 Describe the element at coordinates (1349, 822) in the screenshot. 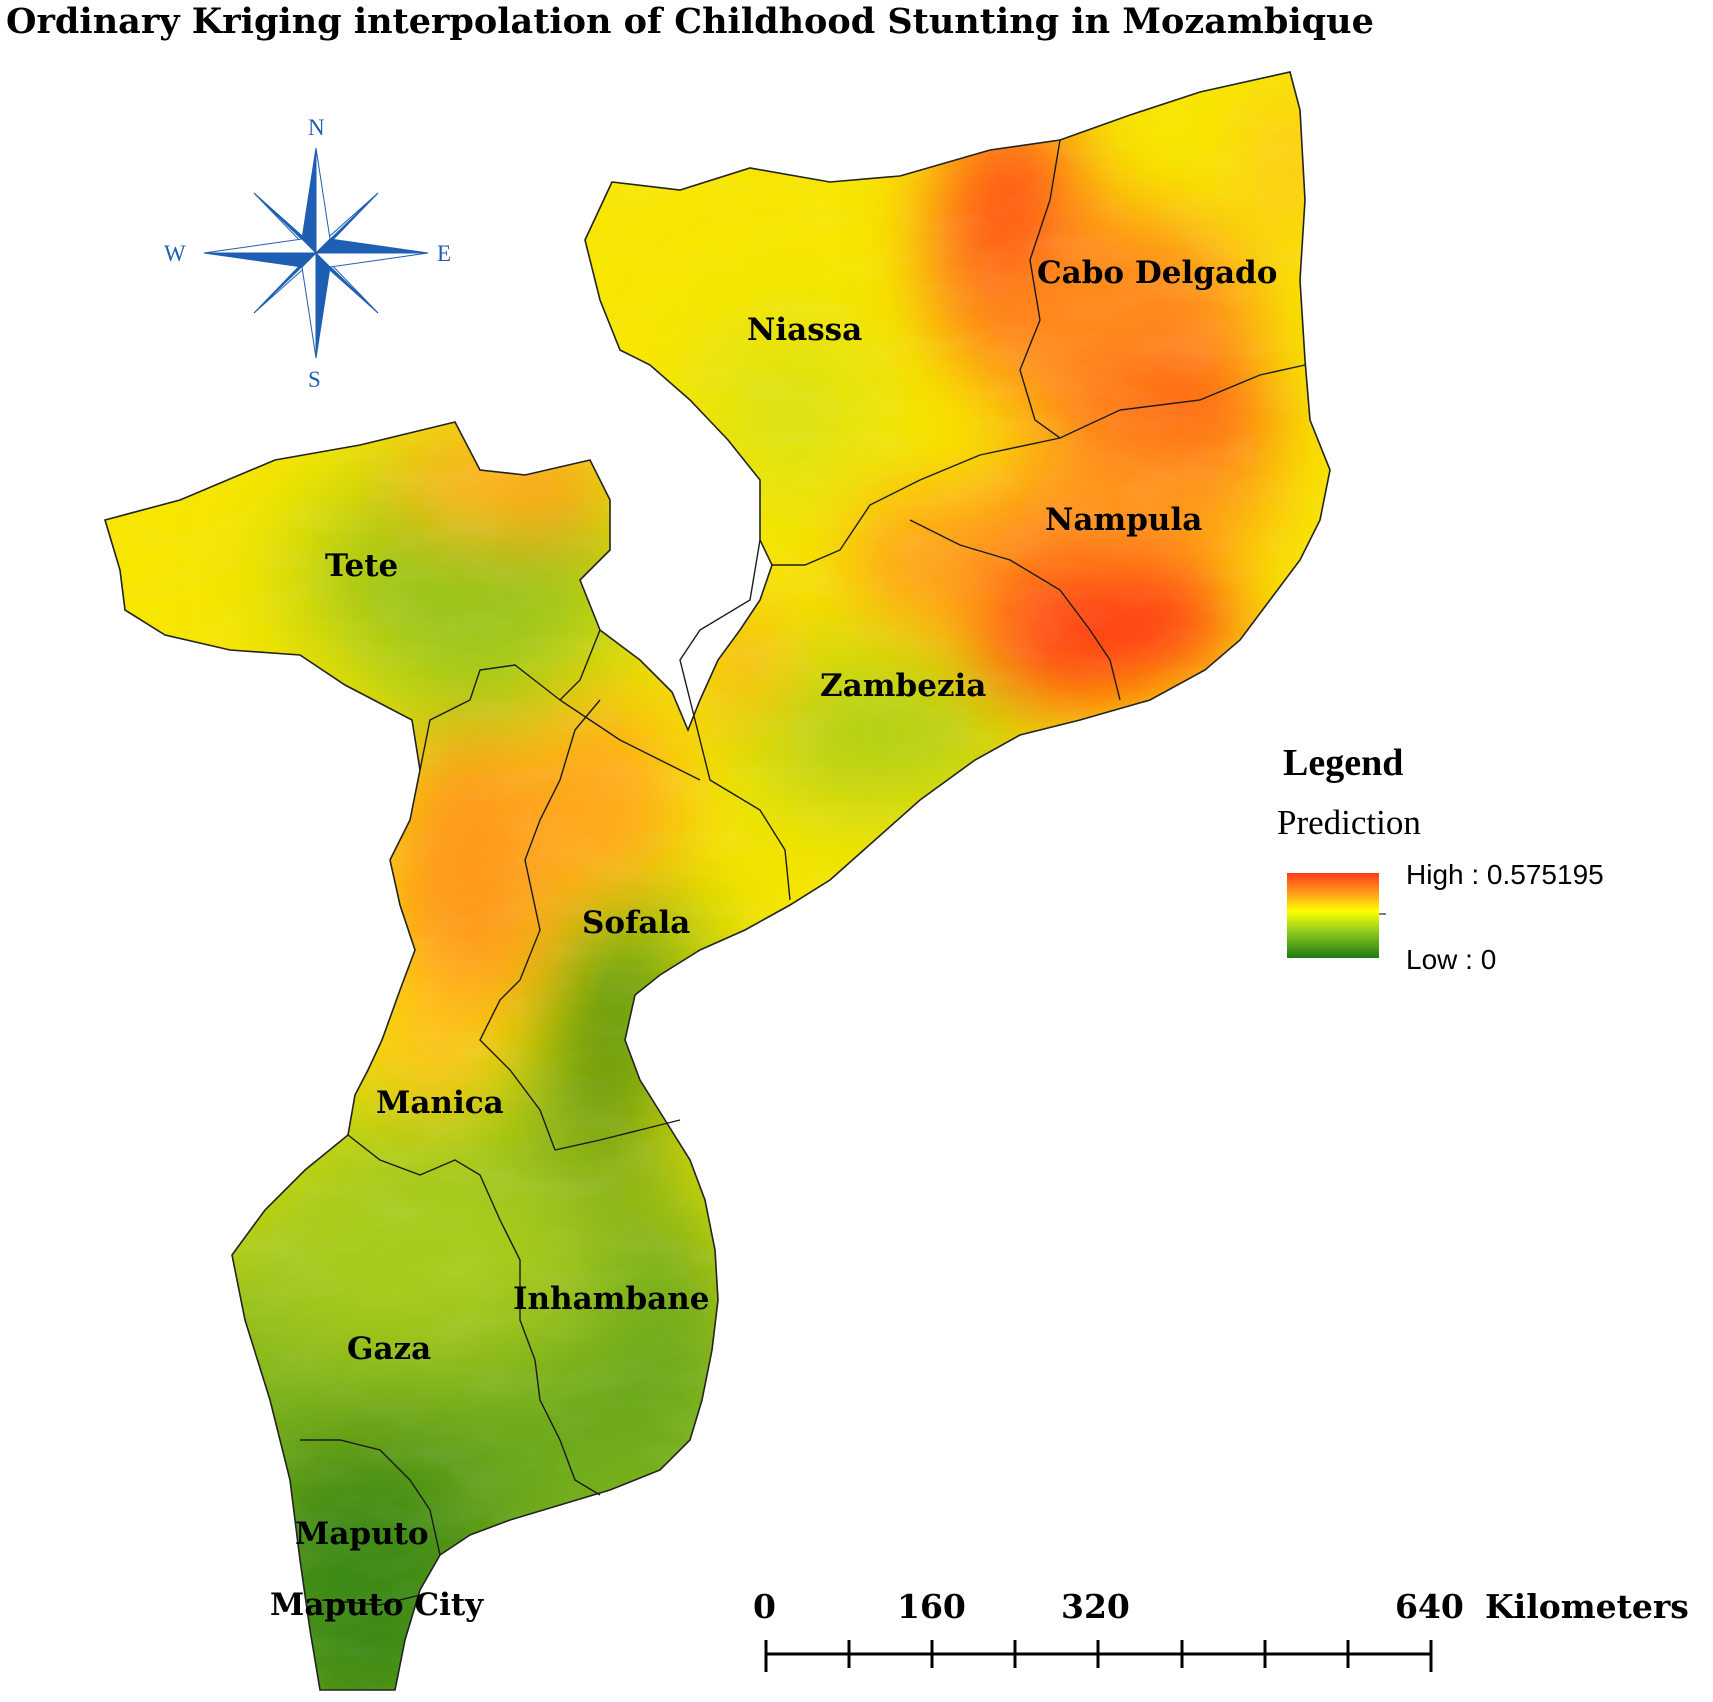

I see `legend-field: Prediction` at that location.